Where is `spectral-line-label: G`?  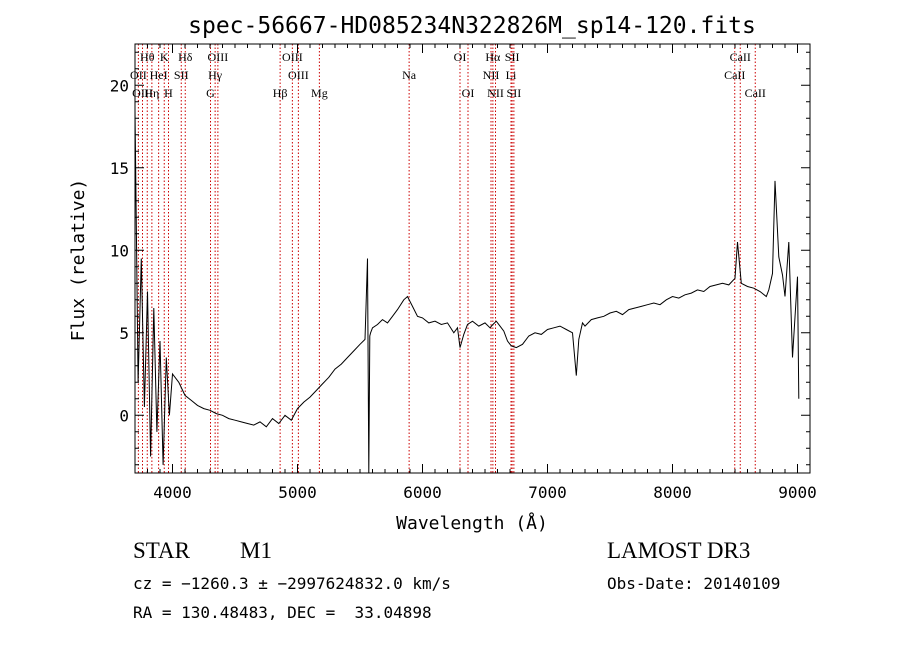 spectral-line-label: G is located at coordinates (210, 93).